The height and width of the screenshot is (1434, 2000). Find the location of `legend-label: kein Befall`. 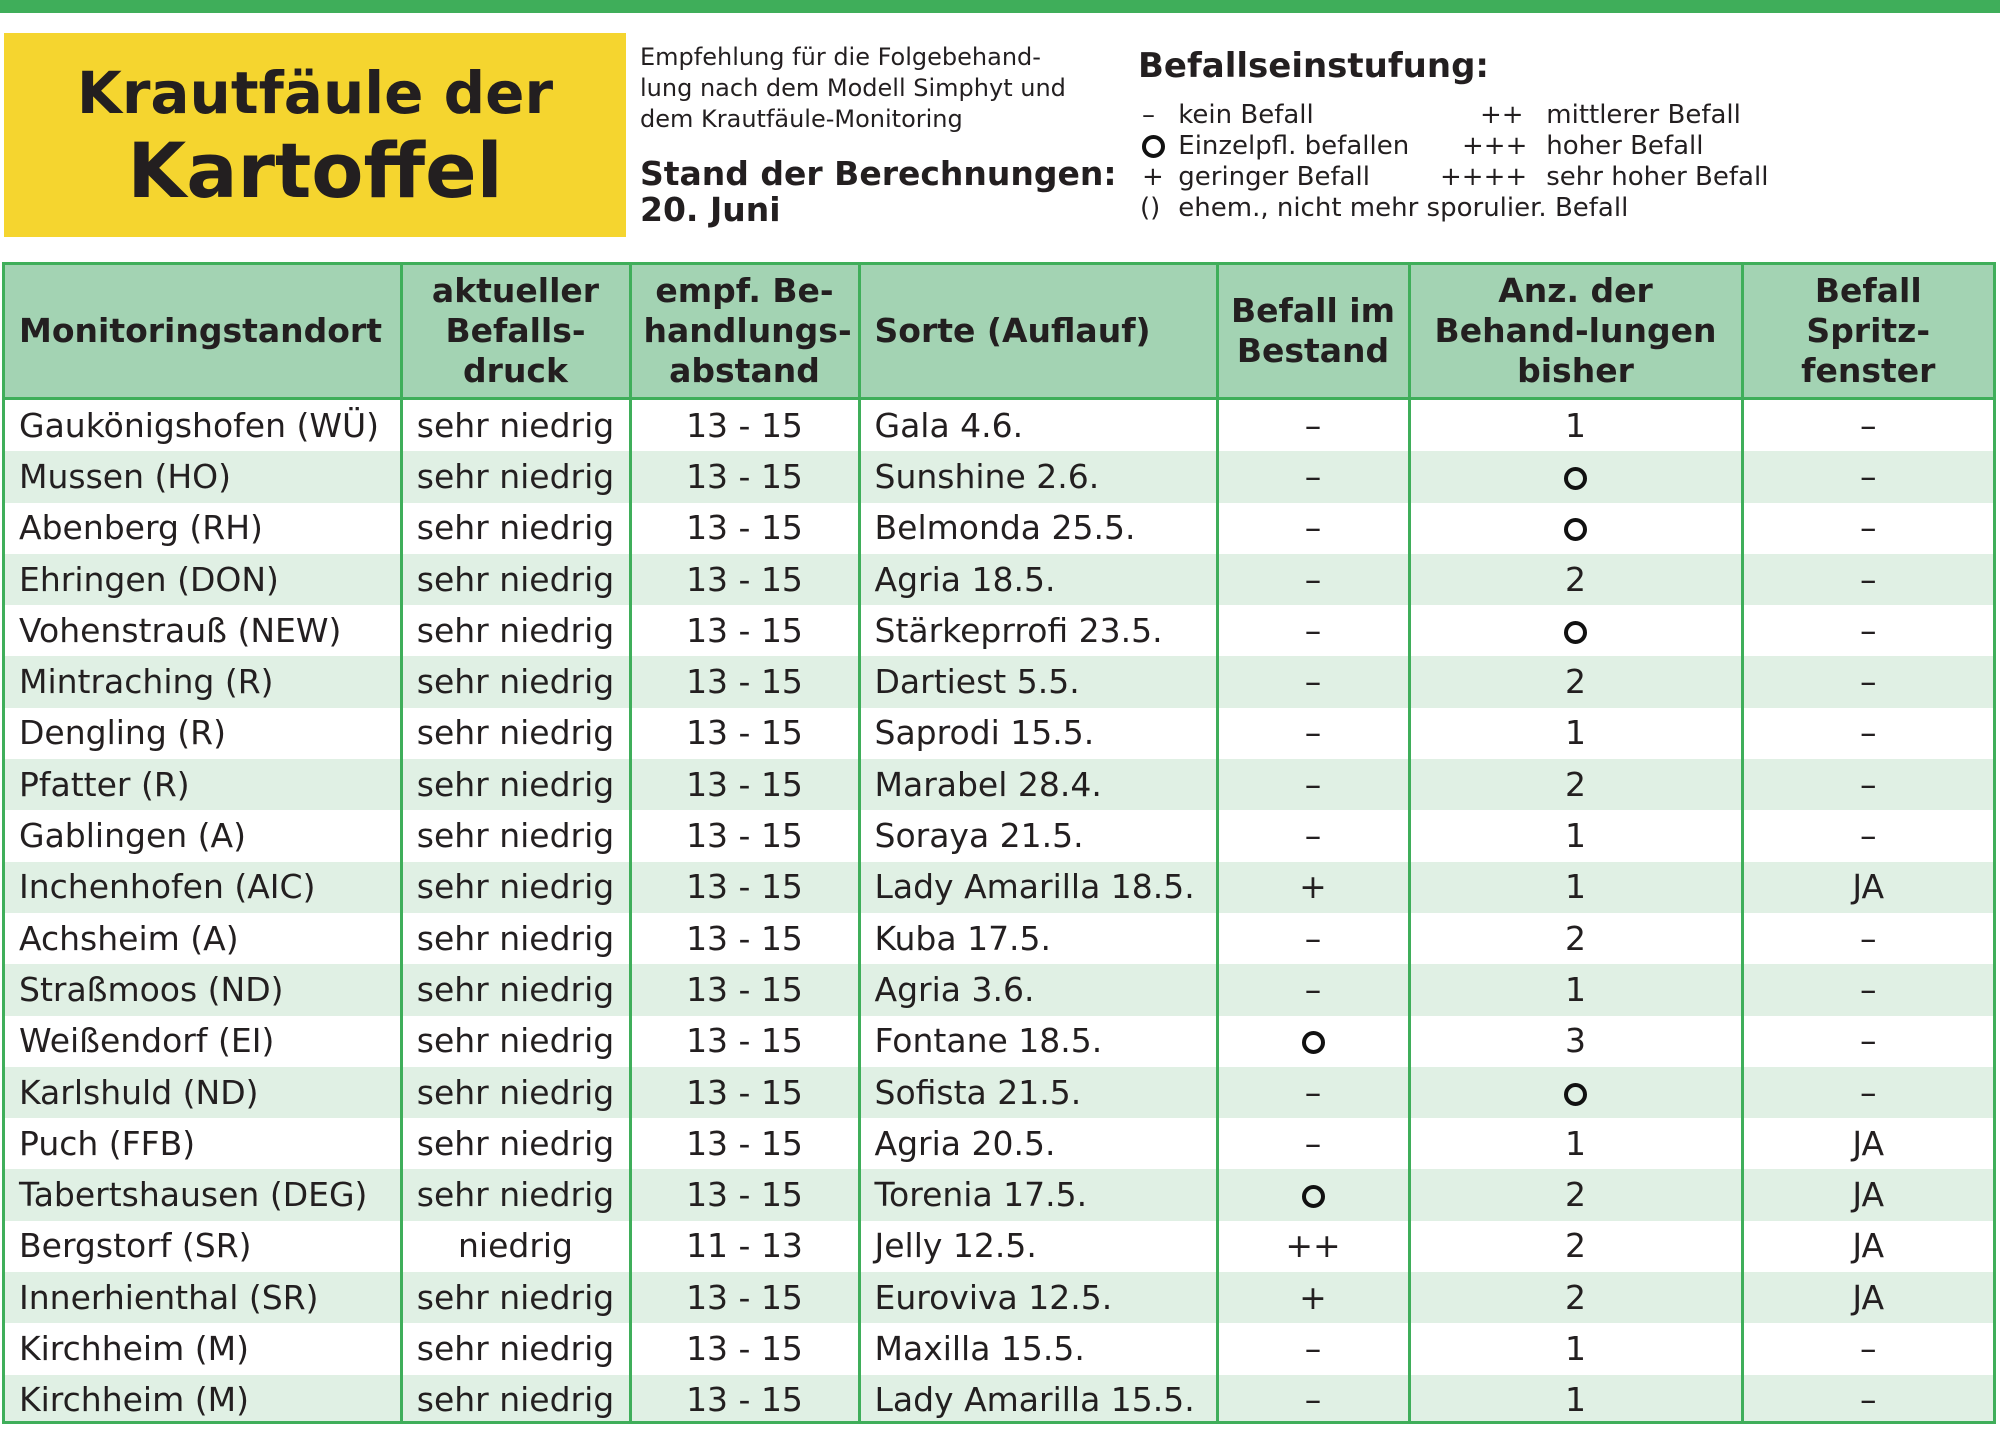

legend-label: kein Befall is located at coordinates (1246, 115).